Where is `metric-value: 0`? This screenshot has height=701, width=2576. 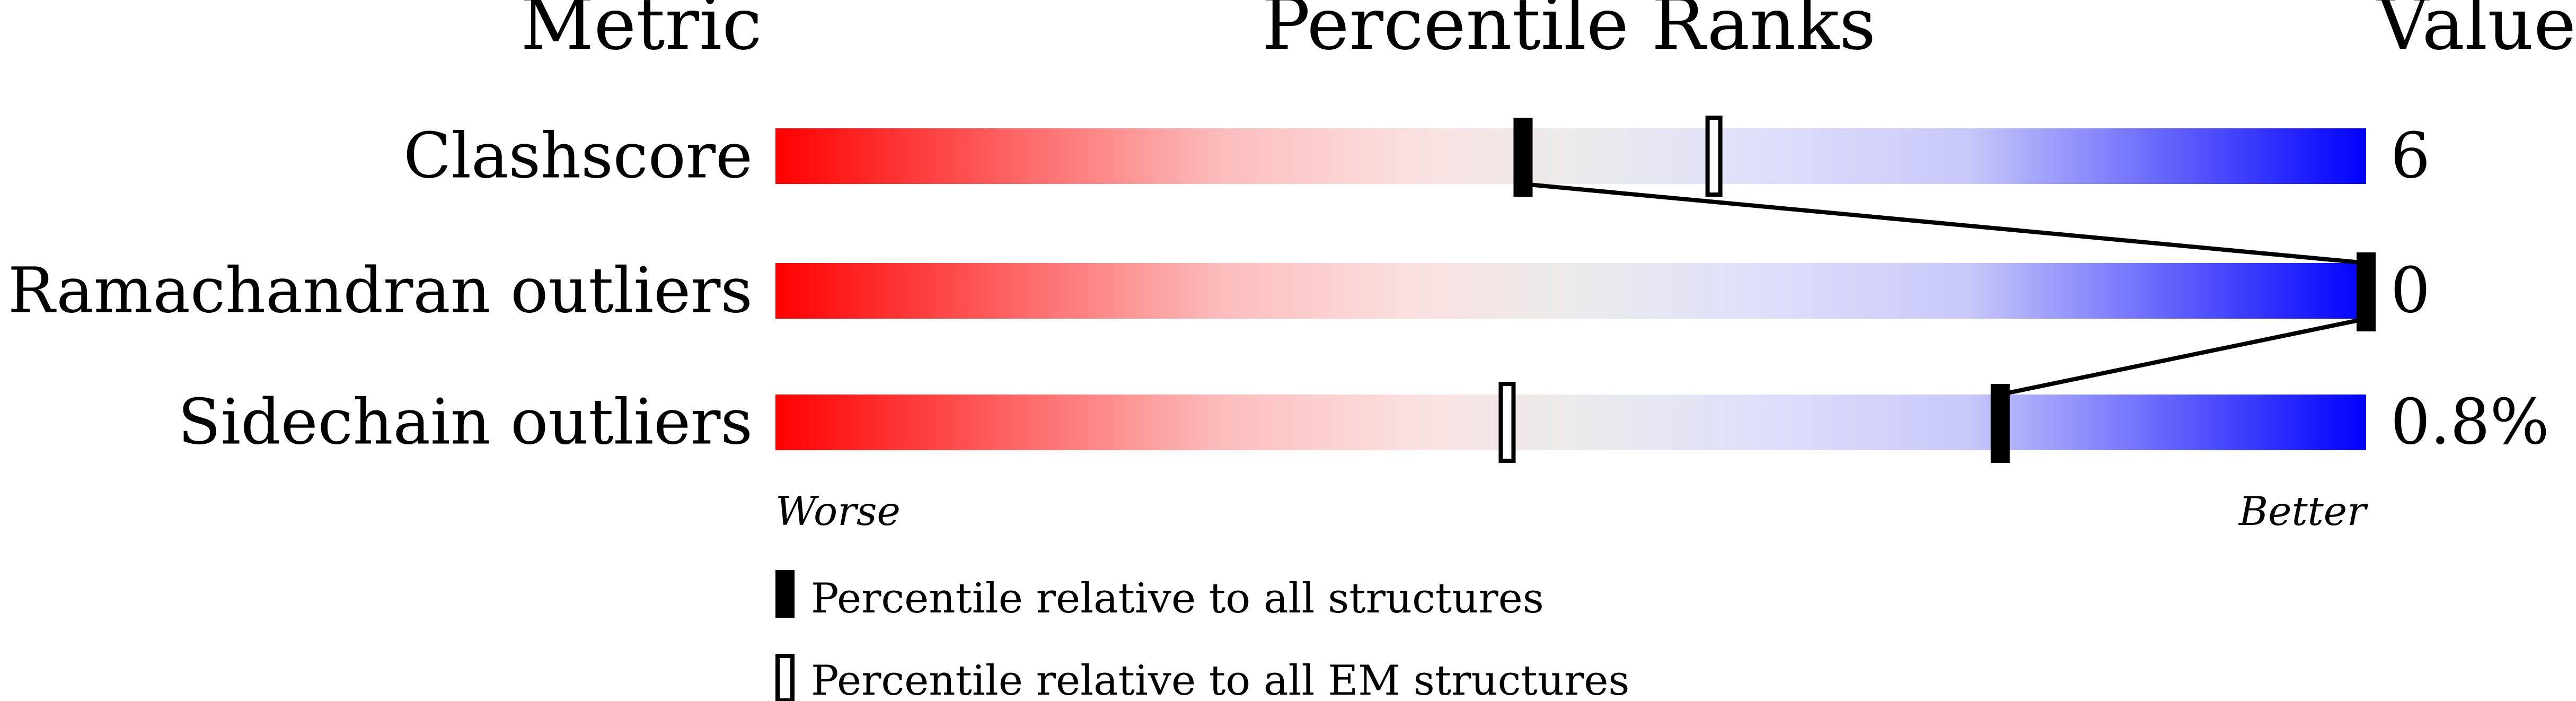 metric-value: 0 is located at coordinates (2410, 290).